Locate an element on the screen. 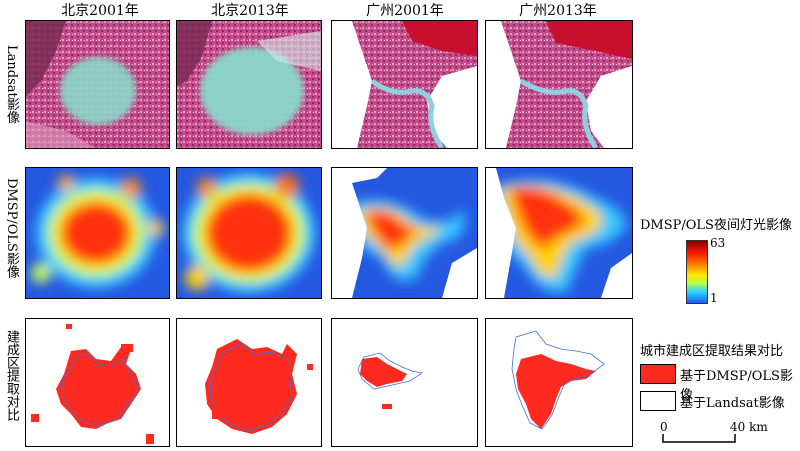 The image size is (800, 451). landsat-guangzhou-2001 is located at coordinates (404, 84).